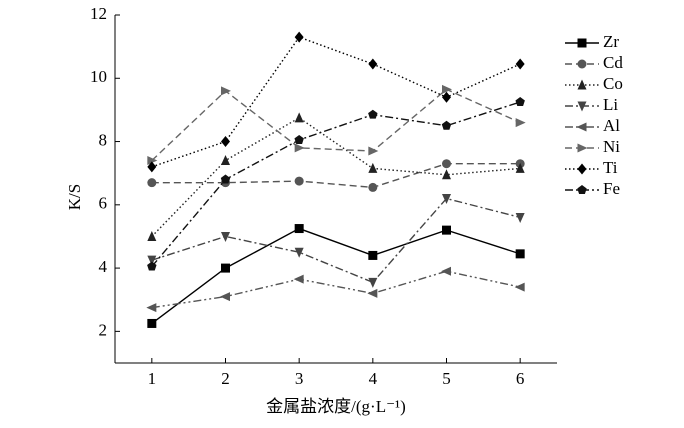  What do you see at coordinates (103, 139) in the screenshot?
I see `y-tick-label: 8` at bounding box center [103, 139].